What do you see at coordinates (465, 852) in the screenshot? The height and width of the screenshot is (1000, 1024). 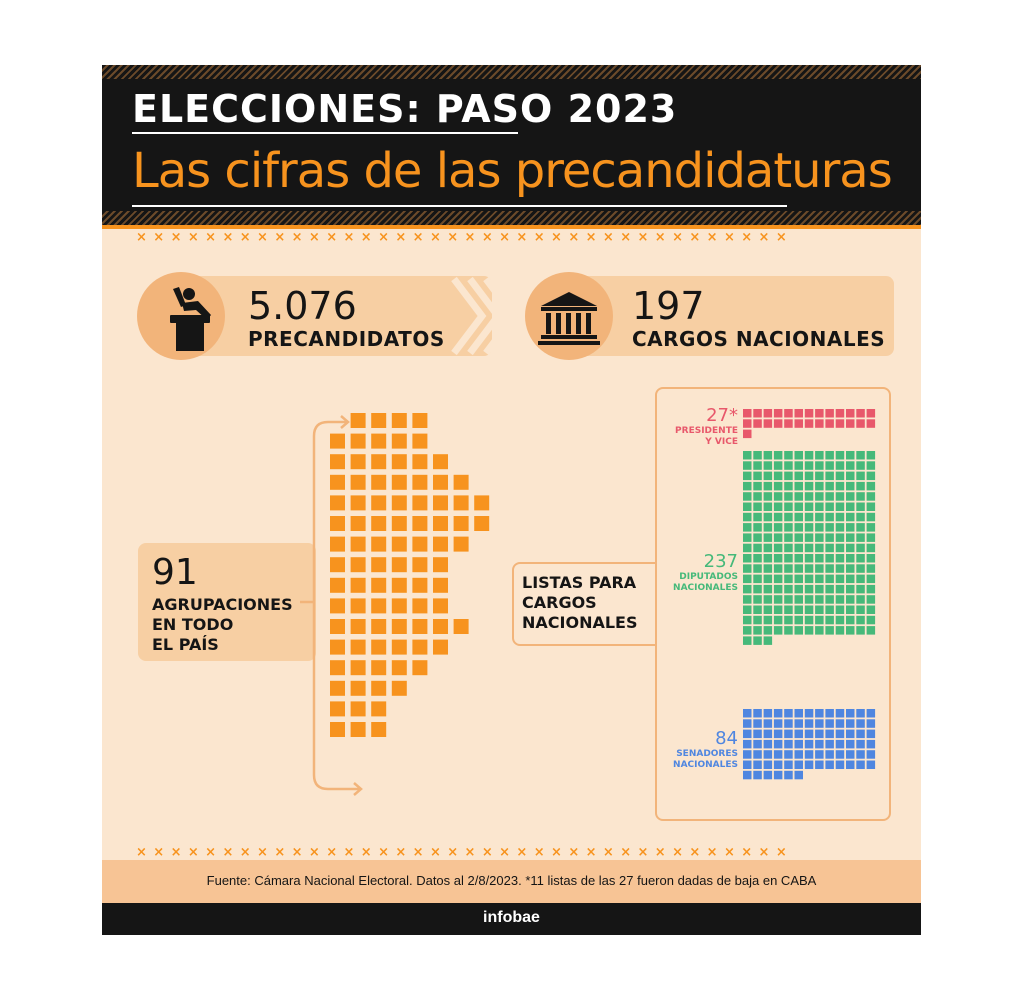 I see `decorative-cross-row-bottom: ××××××××××××××××××××××××××××××××××××××` at bounding box center [465, 852].